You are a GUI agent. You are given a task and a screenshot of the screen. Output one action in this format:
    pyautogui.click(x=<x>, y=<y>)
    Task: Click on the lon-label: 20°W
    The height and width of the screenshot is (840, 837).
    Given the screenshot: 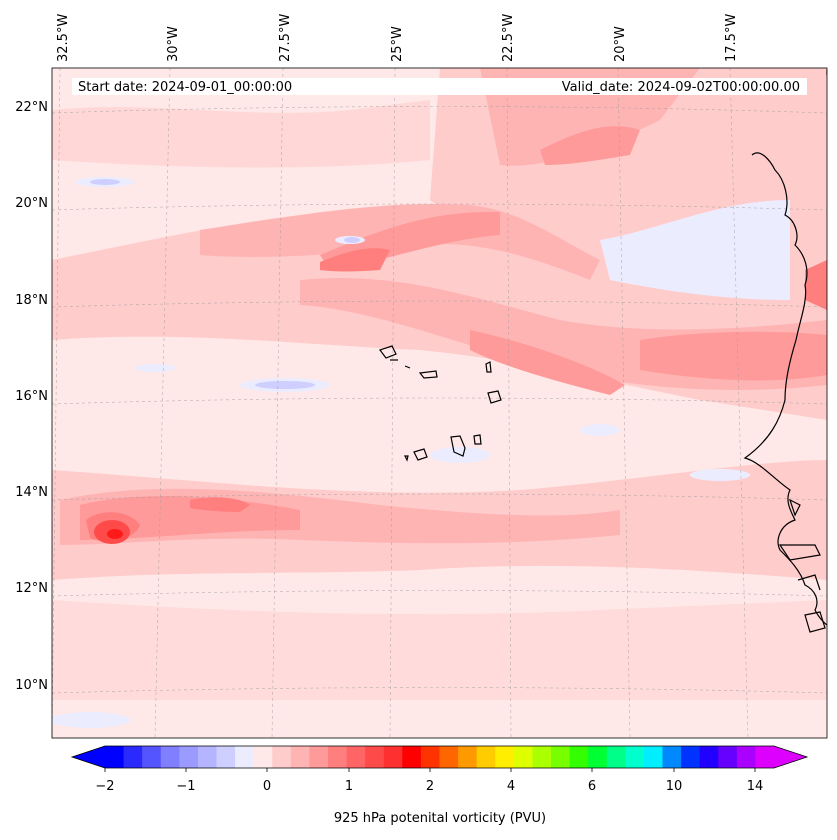 What is the action you would take?
    pyautogui.click(x=620, y=44)
    